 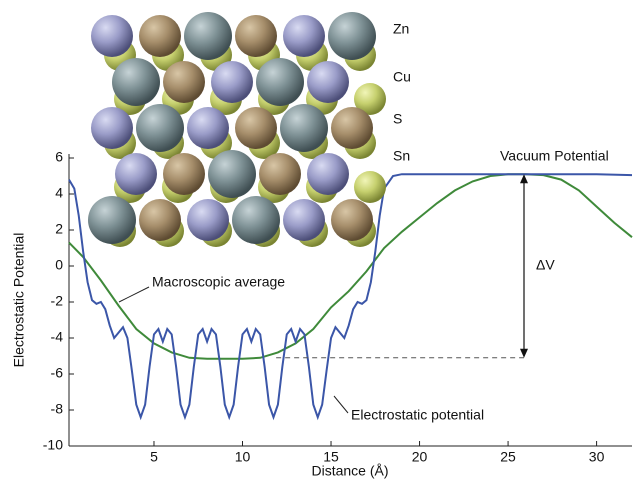 What do you see at coordinates (554, 156) in the screenshot?
I see `vacuum-label: Vacuum Potential` at bounding box center [554, 156].